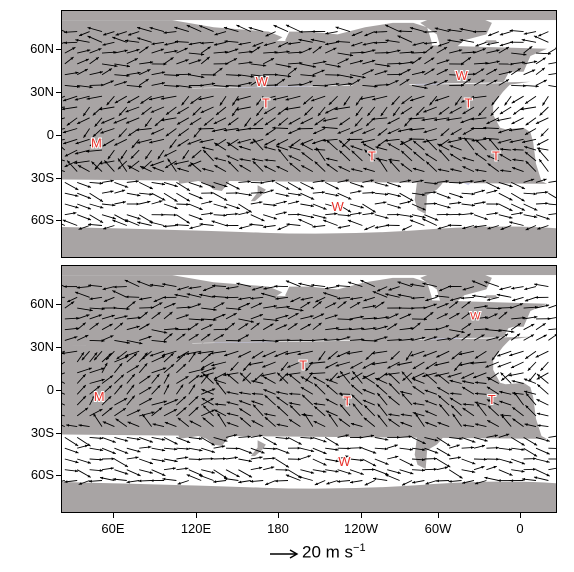 The image size is (574, 572). What do you see at coordinates (359, 548) in the screenshot?
I see `scale-unit-exponent: −1` at bounding box center [359, 548].